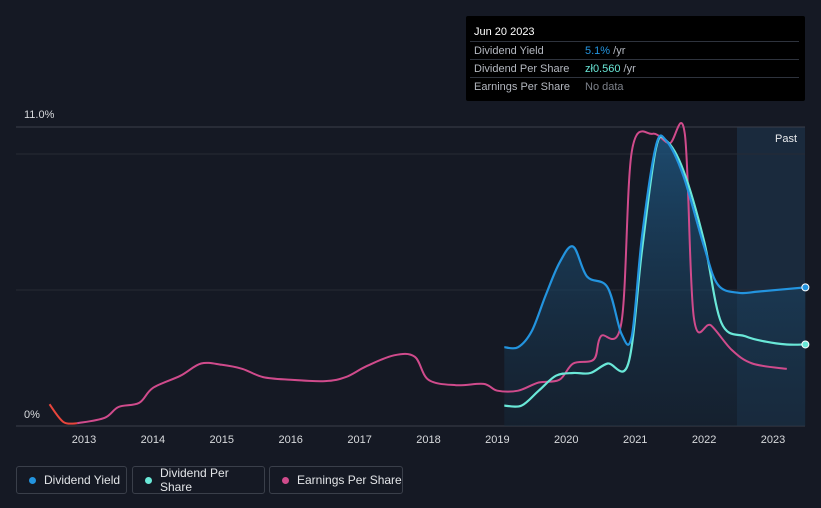 The height and width of the screenshot is (508, 821). What do you see at coordinates (222, 440) in the screenshot?
I see `x-tick-label: 2015` at bounding box center [222, 440].